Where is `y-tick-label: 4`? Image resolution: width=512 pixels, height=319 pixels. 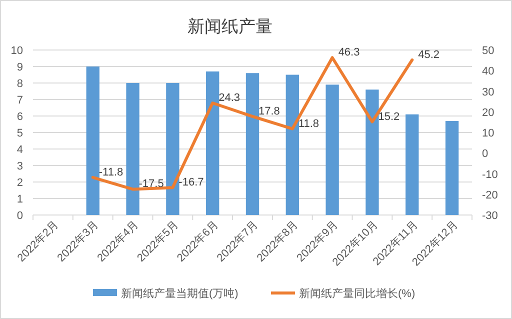 y-tick-label: 4 is located at coordinates (19, 150).